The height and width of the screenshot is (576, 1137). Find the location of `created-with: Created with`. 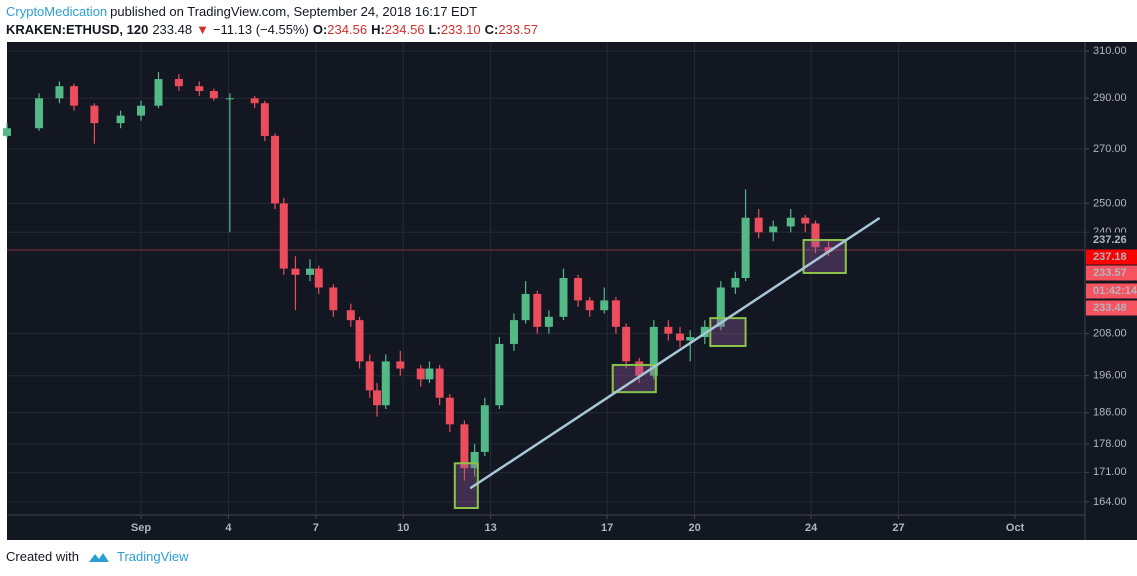

created-with: Created with is located at coordinates (42, 556).